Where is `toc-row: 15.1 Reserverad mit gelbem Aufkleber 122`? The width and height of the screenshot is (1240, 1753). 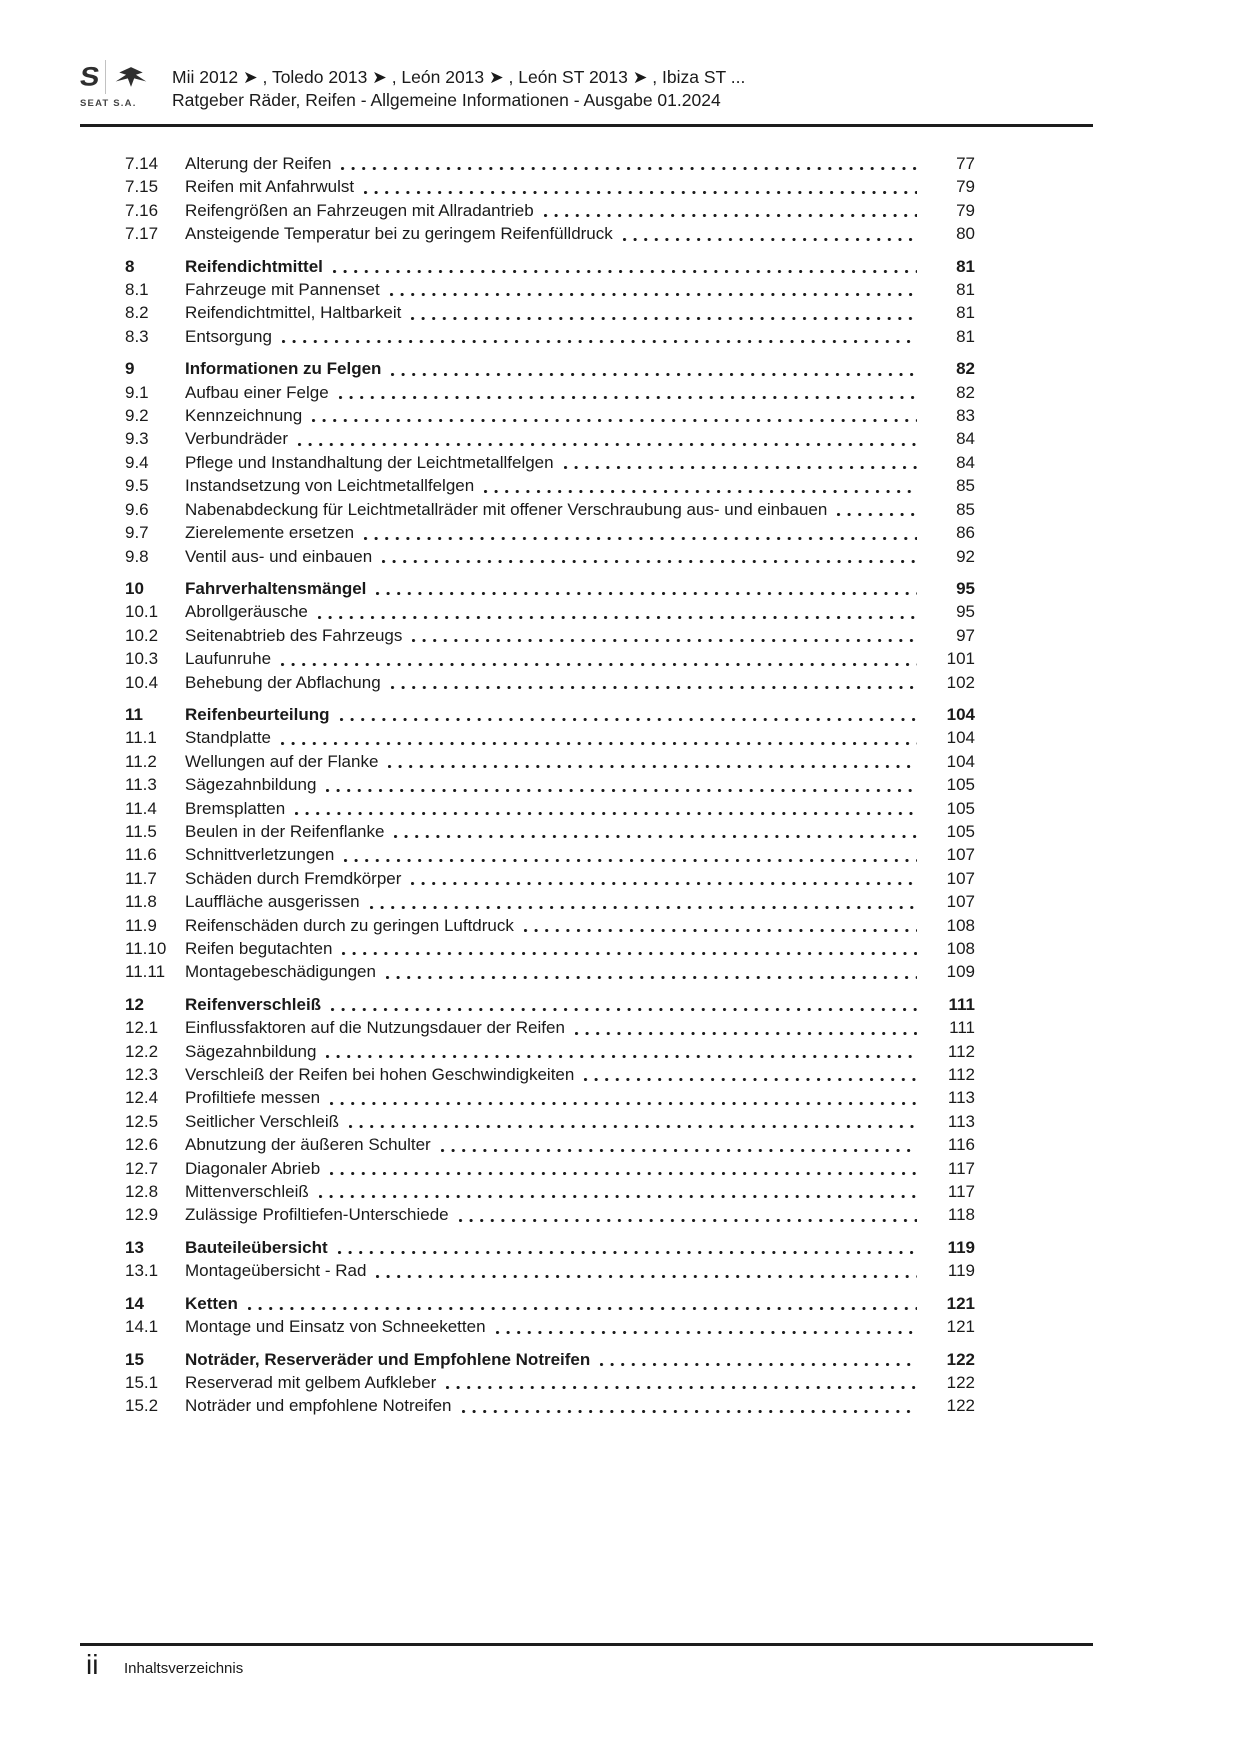 toc-row: 15.1 Reserverad mit gelbem Aufkleber 122 is located at coordinates (550, 1382).